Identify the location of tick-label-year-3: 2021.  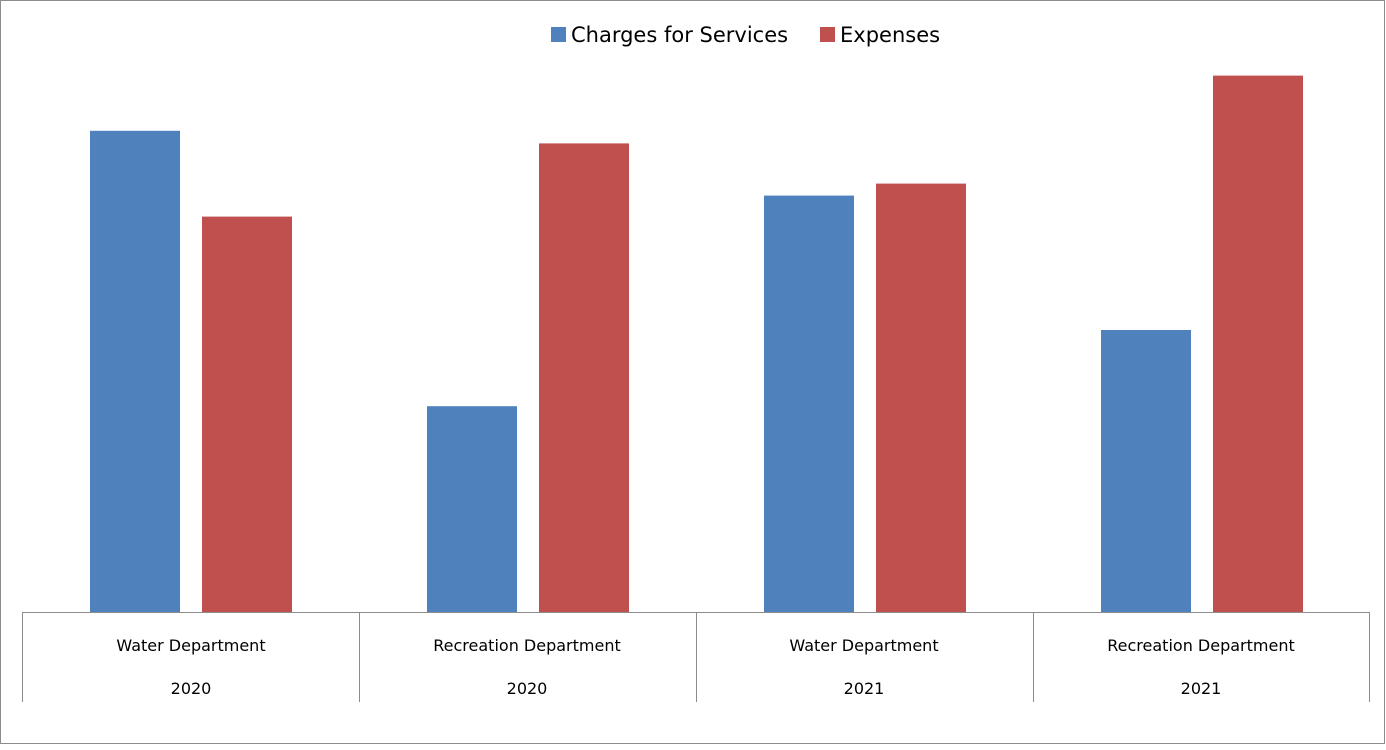
(1201, 688).